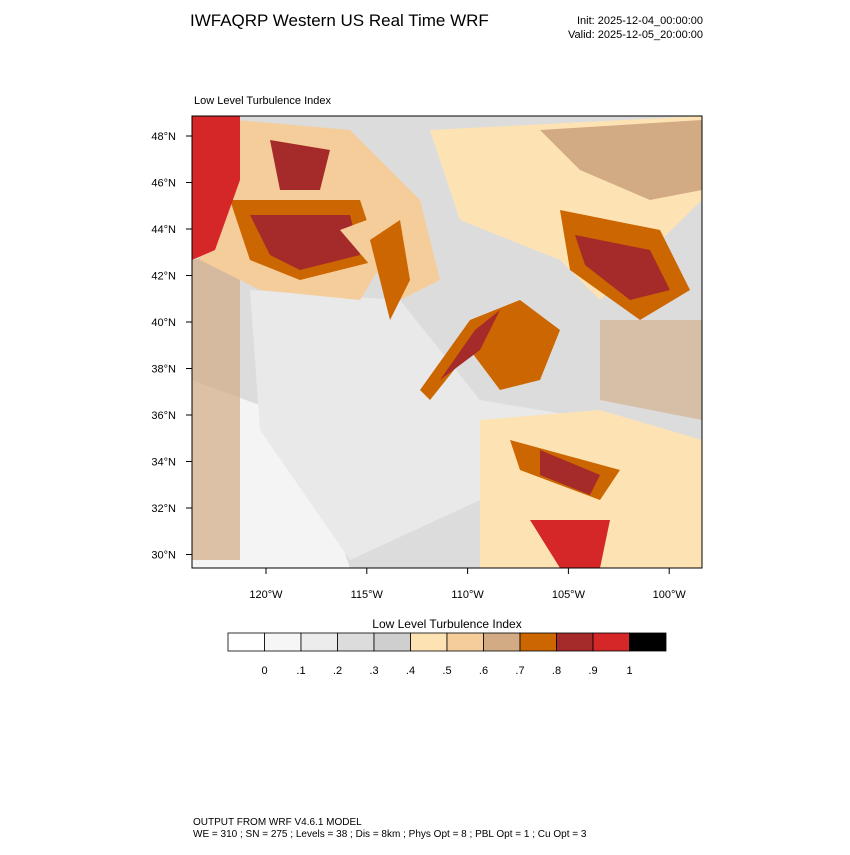 The image size is (850, 855). I want to click on lat-label: 32°N, so click(163, 509).